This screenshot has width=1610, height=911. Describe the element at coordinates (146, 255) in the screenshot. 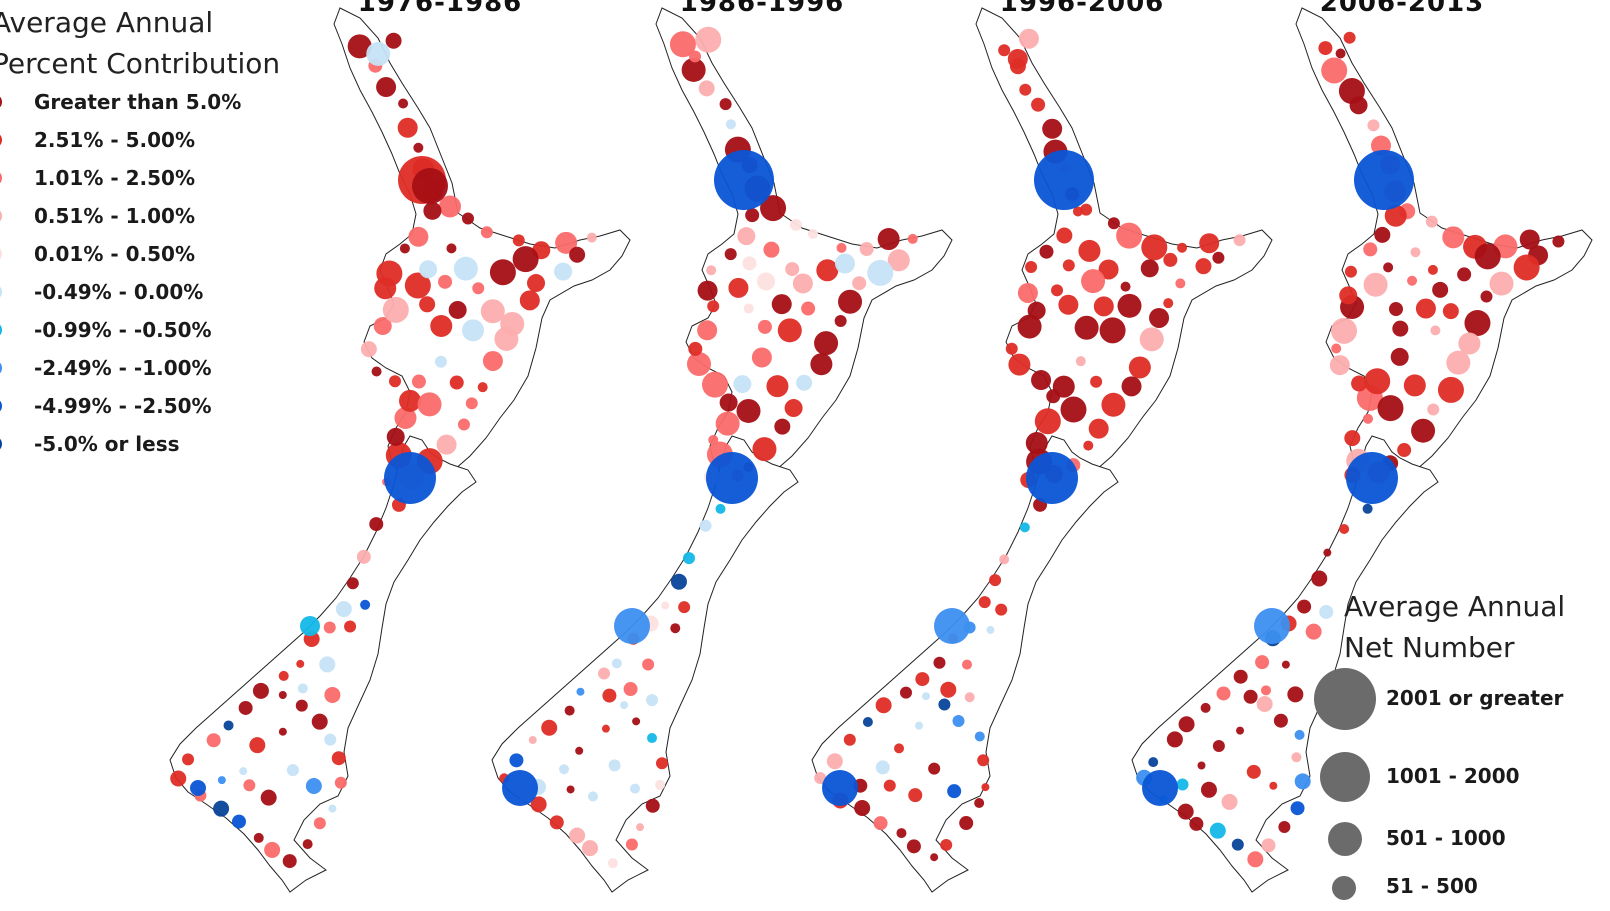

I see `percent-legend-row: 0.01% - 0.50%` at that location.